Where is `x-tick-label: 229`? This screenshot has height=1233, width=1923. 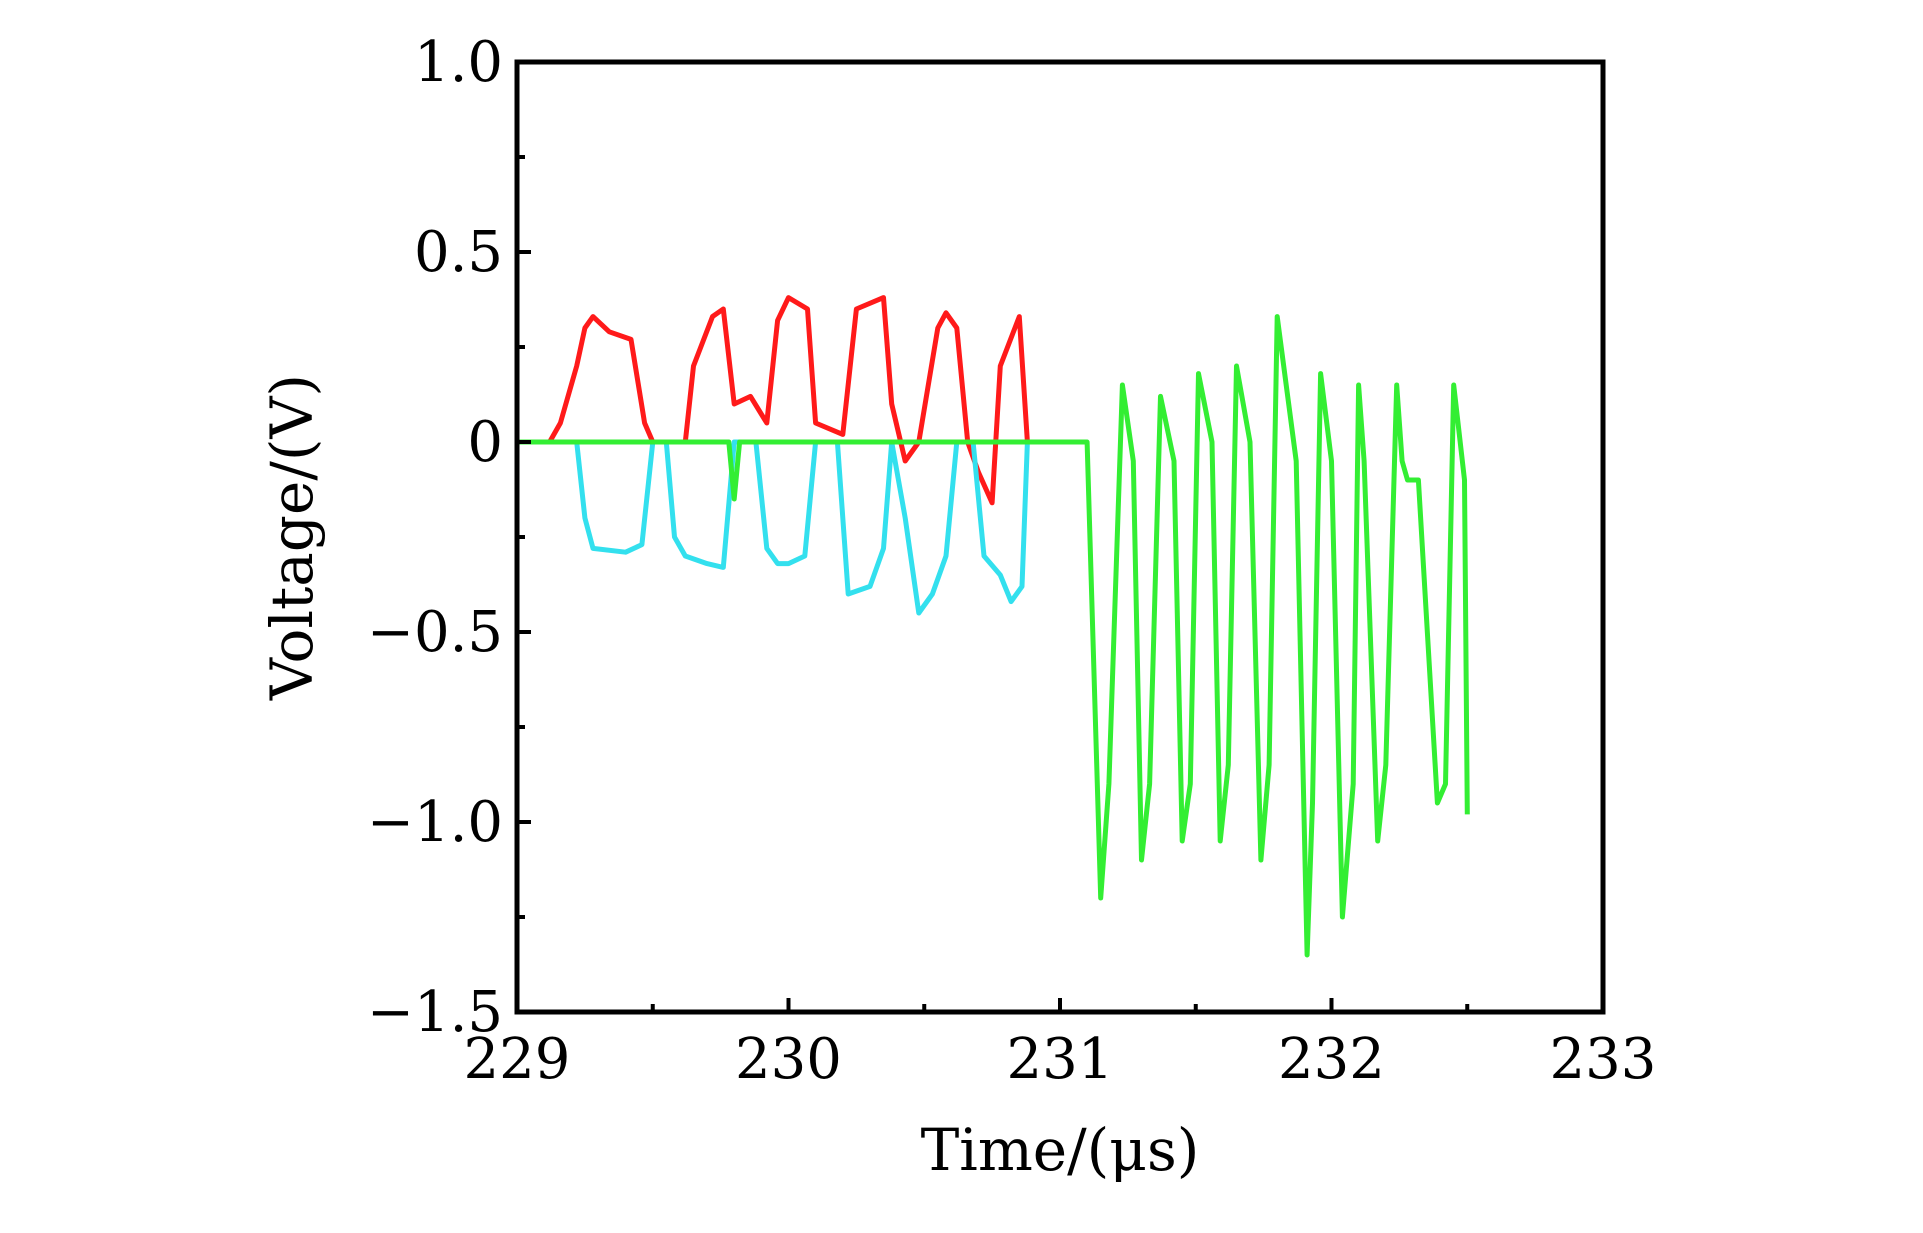
x-tick-label: 229 is located at coordinates (517, 1059).